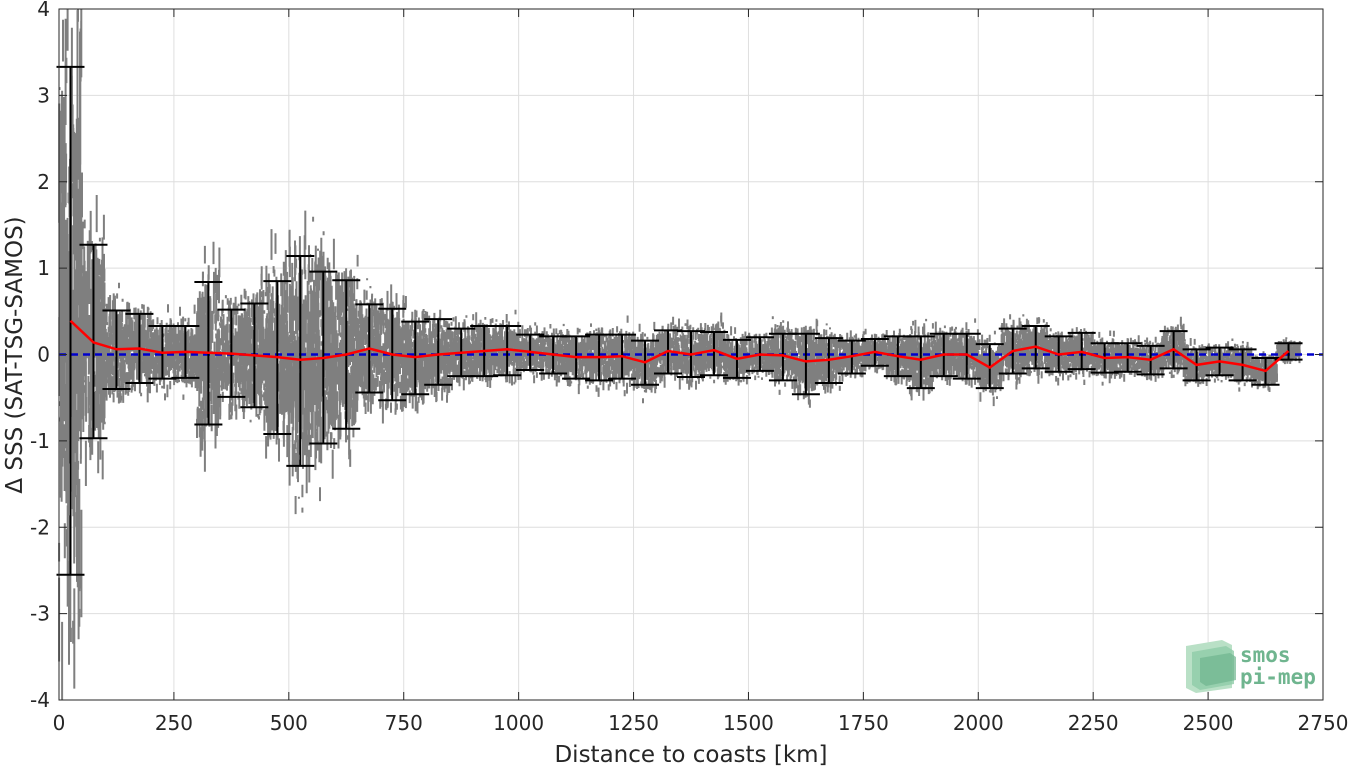 The width and height of the screenshot is (1352, 768). I want to click on x-tick-label: 750, so click(404, 723).